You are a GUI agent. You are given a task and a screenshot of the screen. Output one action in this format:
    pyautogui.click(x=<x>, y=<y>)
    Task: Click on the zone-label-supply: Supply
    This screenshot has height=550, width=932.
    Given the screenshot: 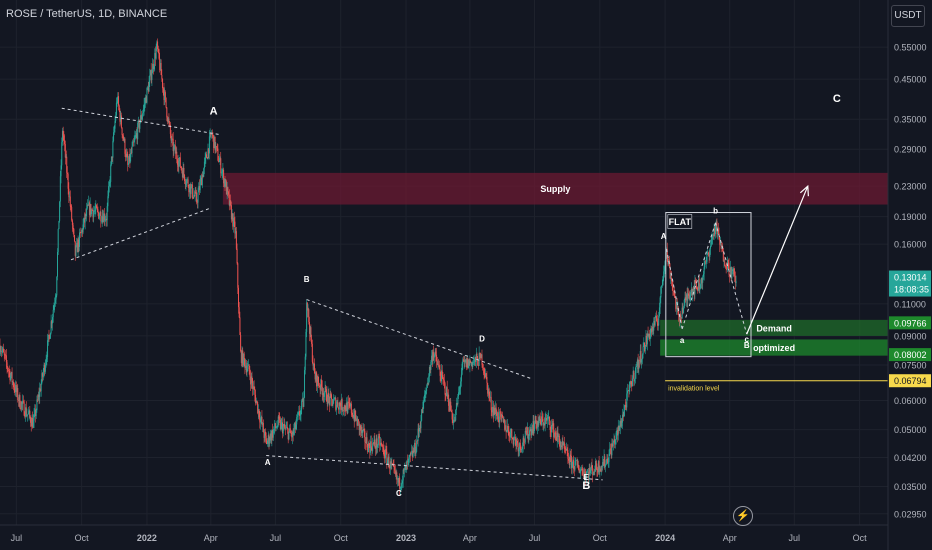 What is the action you would take?
    pyautogui.click(x=555, y=189)
    